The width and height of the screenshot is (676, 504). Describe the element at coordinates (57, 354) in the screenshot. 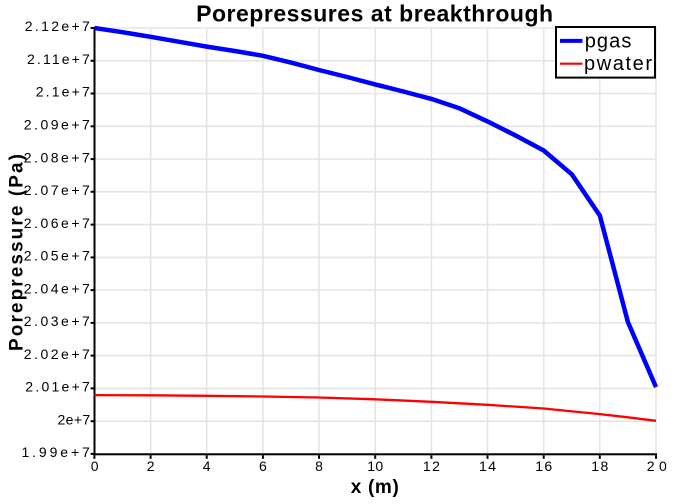

I see `svg-text: 2.02e+7` at that location.